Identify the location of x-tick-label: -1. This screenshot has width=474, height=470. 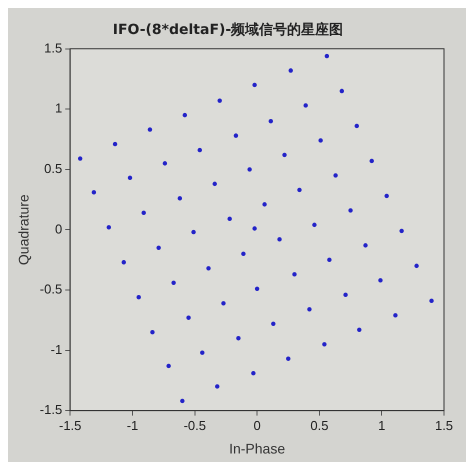
(132, 425).